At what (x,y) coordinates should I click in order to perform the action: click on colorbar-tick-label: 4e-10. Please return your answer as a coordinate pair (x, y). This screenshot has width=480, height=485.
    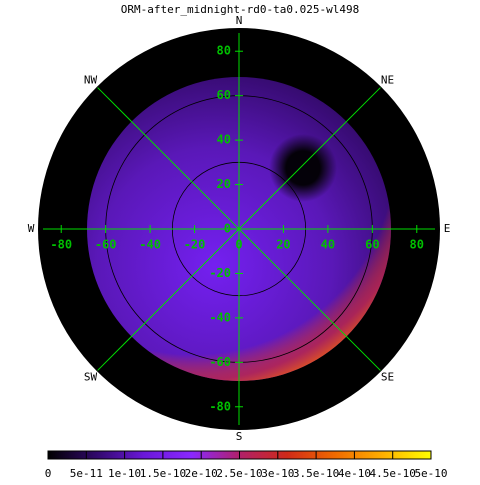
    Looking at the image, I should click on (354, 473).